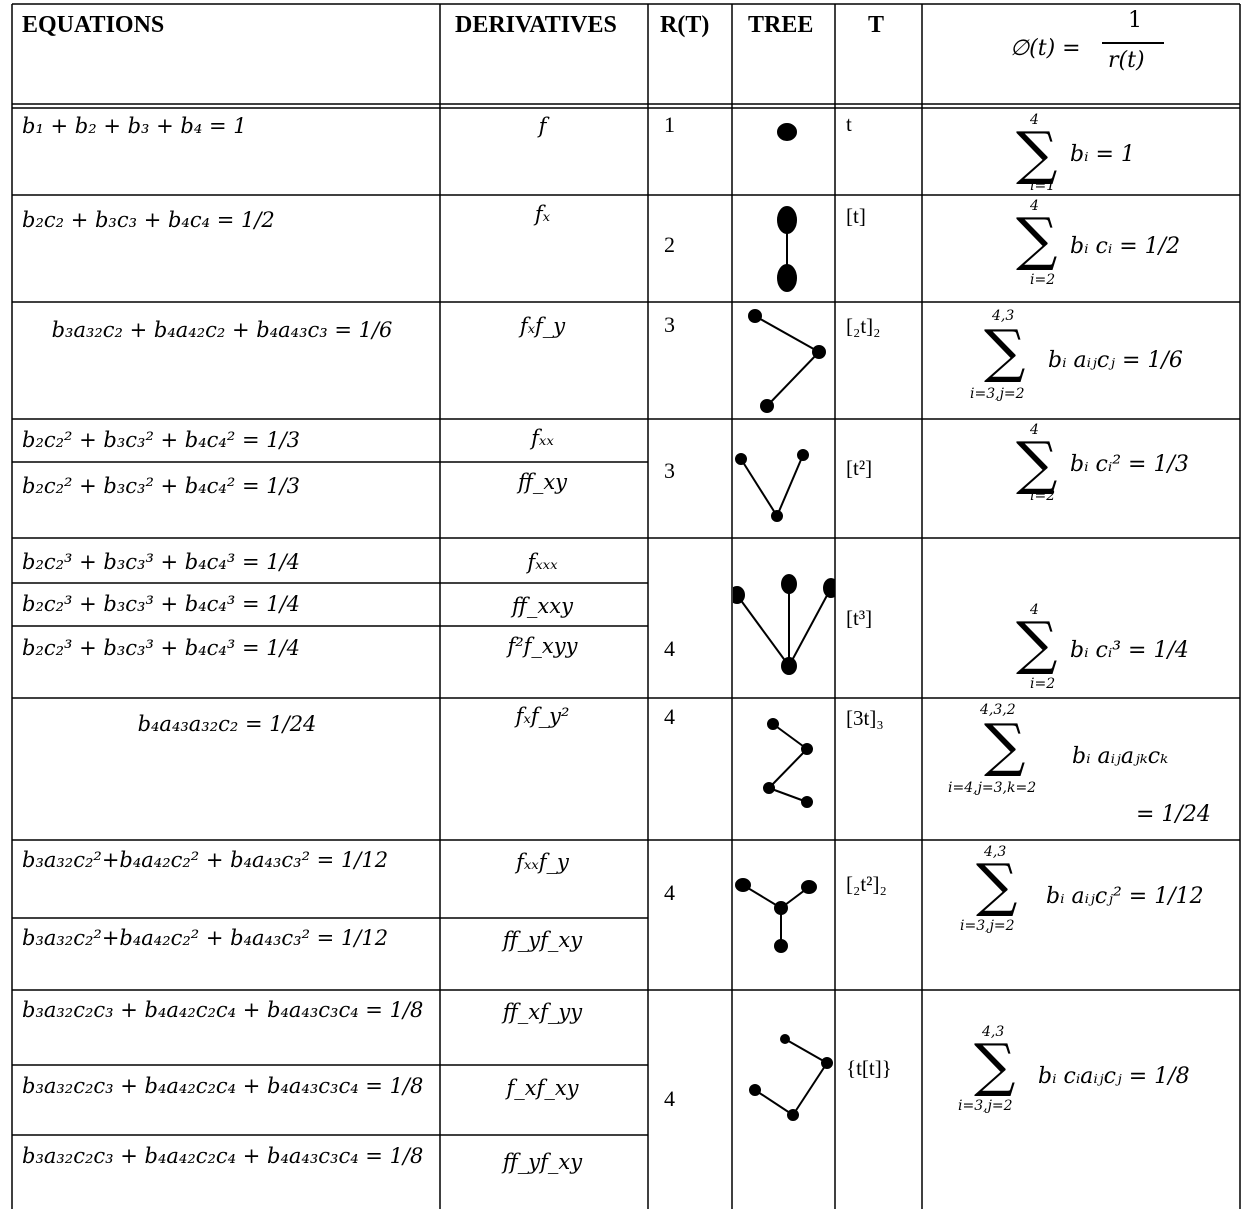  Describe the element at coordinates (1126, 60) in the screenshot. I see `header-phi-den: r(t)` at that location.